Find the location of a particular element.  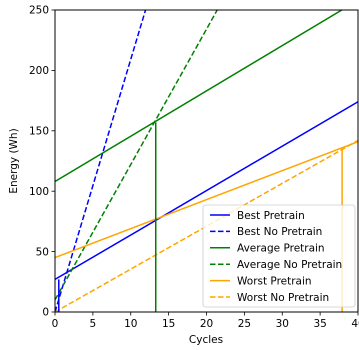

legend-label-best-pretrain: Best Pretrain is located at coordinates (271, 216).